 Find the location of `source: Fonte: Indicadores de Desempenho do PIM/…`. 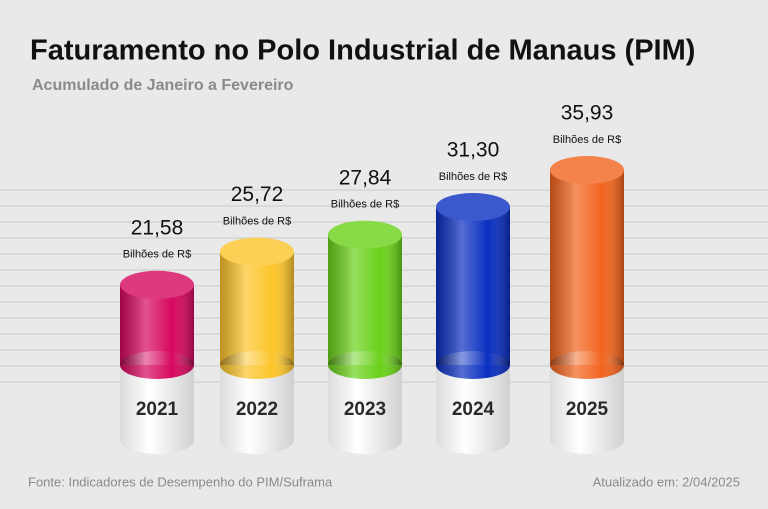

source: Fonte: Indicadores de Desempenho do PIM/… is located at coordinates (180, 481).